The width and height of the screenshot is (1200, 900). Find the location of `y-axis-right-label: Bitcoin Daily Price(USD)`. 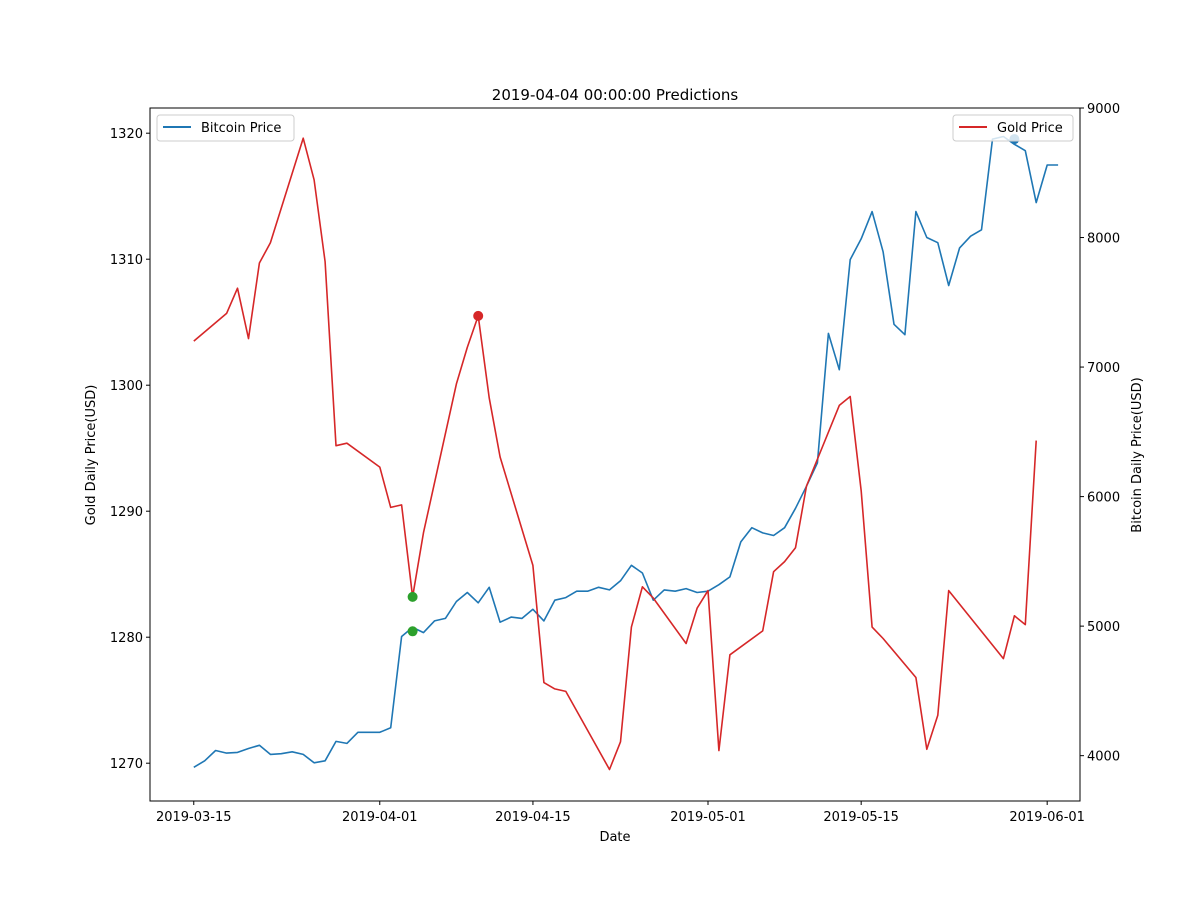

y-axis-right-label: Bitcoin Daily Price(USD) is located at coordinates (1137, 454).